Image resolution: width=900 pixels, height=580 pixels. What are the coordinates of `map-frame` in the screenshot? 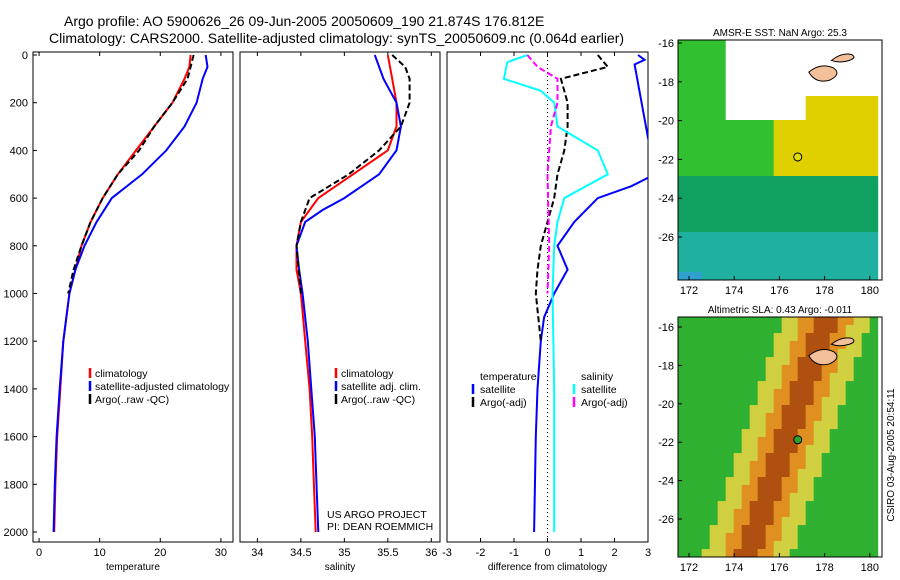 It's located at (780, 160).